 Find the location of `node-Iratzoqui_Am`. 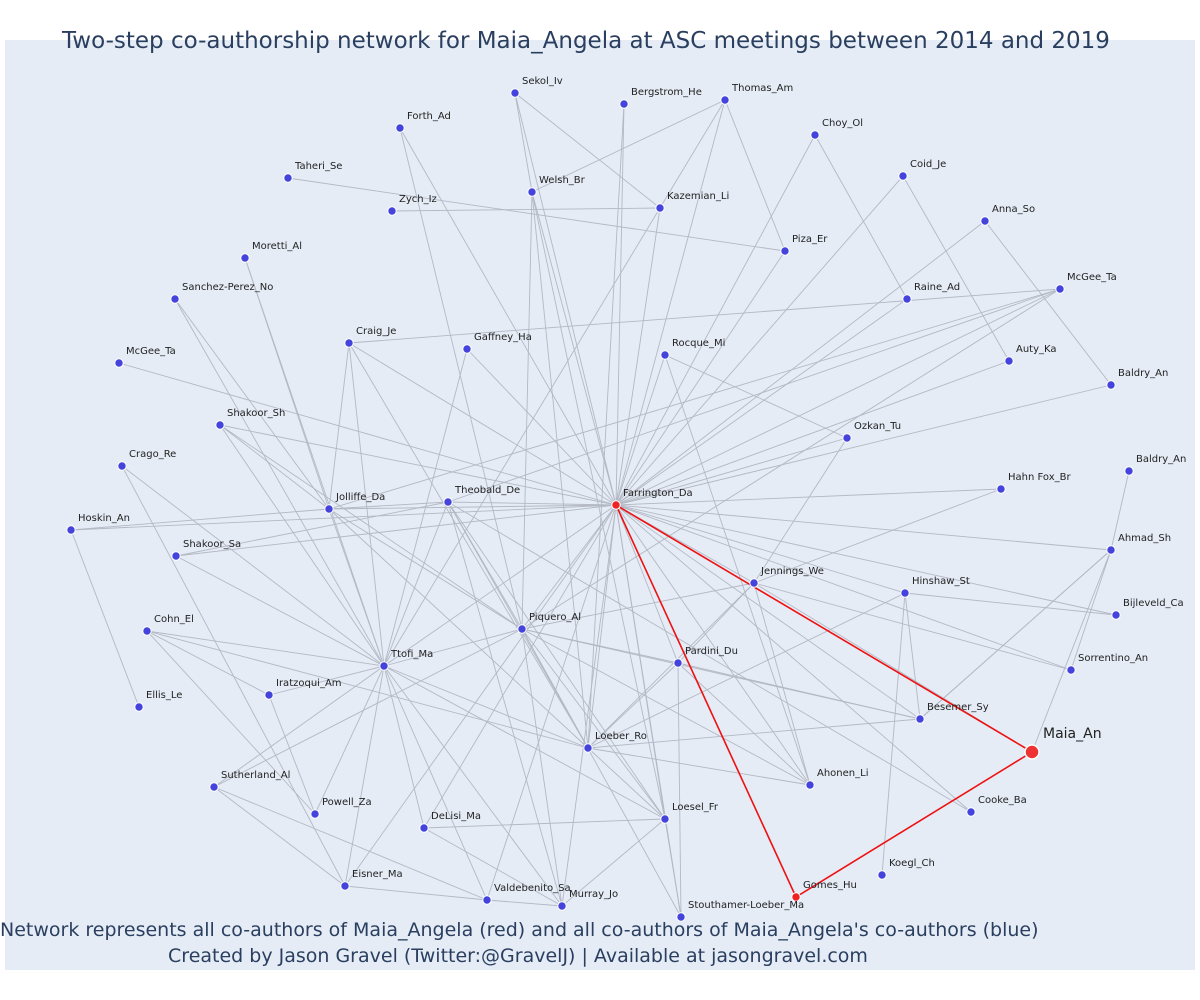

node-Iratzoqui_Am is located at coordinates (269, 695).